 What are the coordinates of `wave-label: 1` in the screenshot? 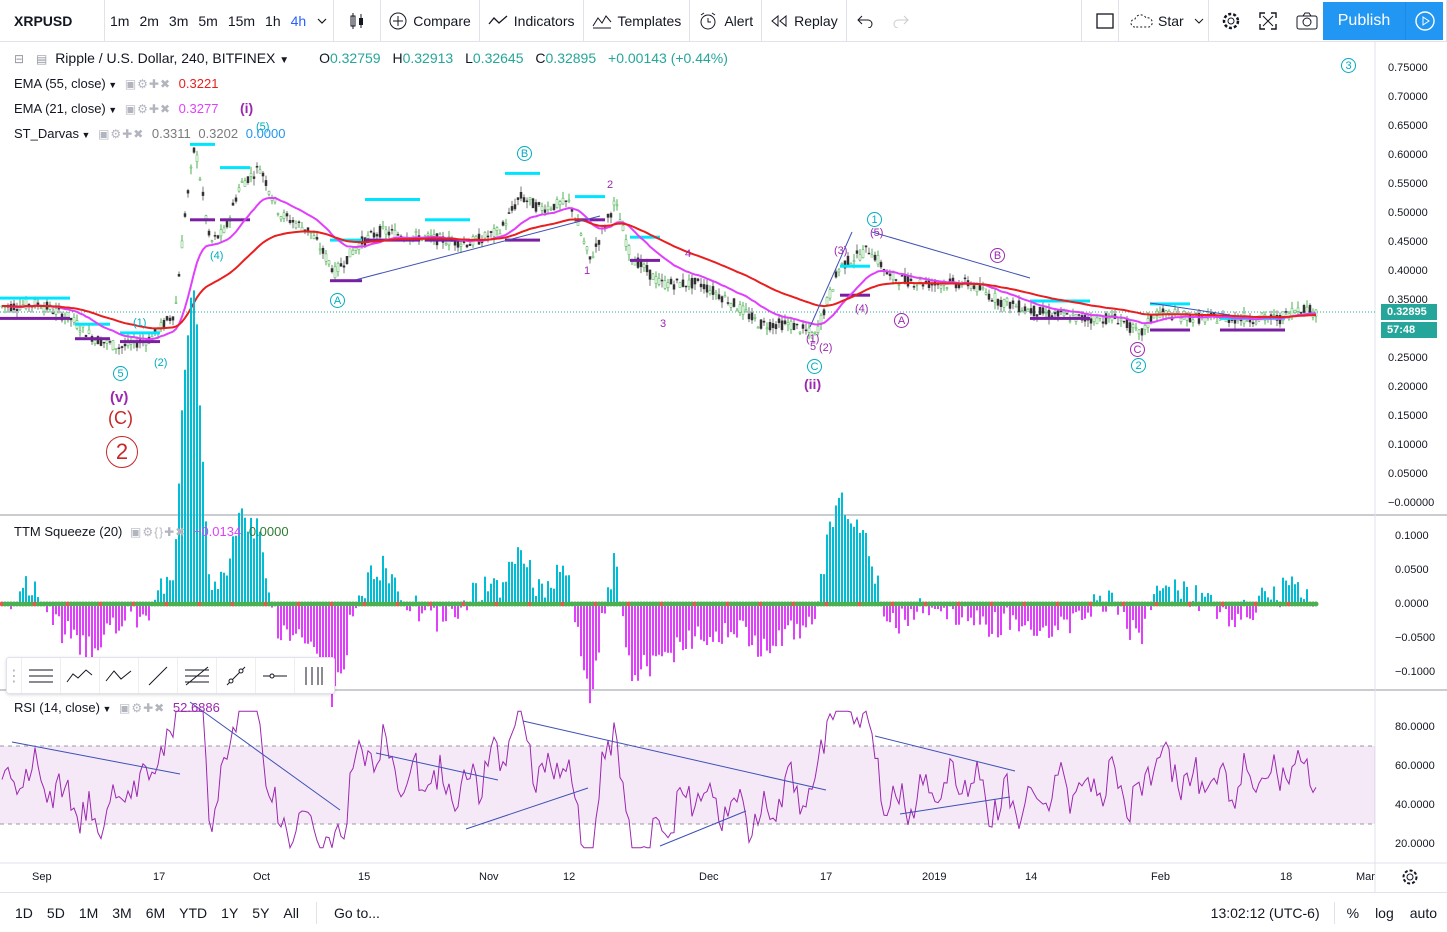 It's located at (874, 219).